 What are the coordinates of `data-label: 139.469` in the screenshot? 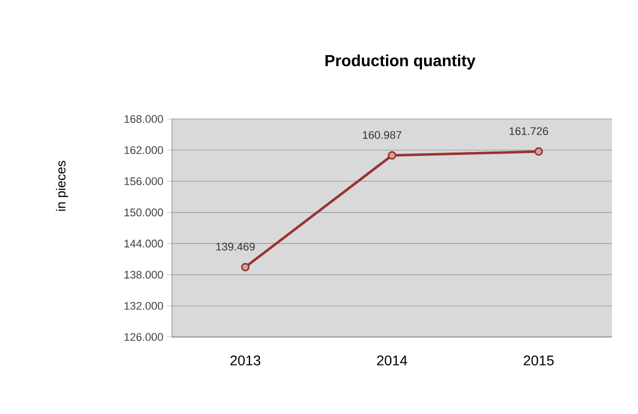 It's located at (235, 246).